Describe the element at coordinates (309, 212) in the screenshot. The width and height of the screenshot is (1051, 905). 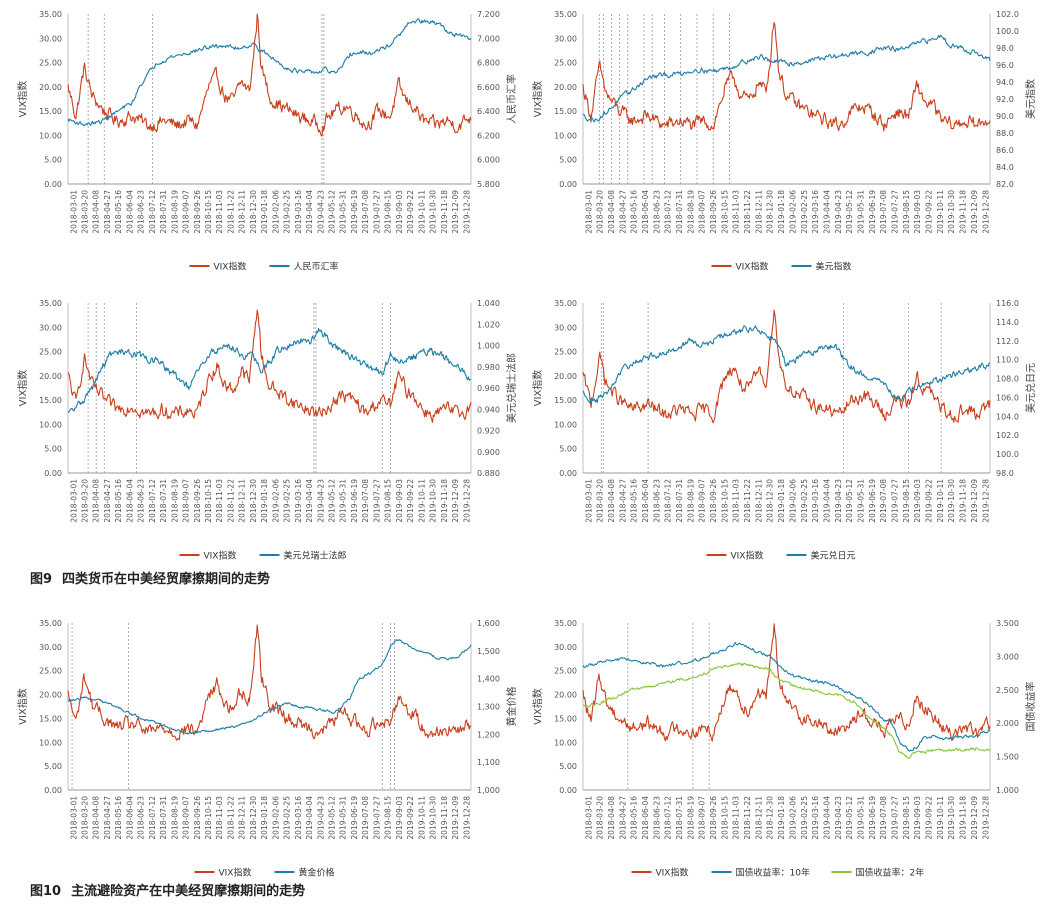
I see `x-tick-label: 2019-04-04` at that location.